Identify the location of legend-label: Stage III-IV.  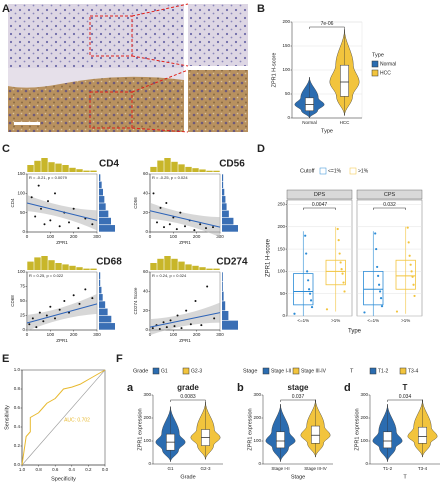
(314, 371).